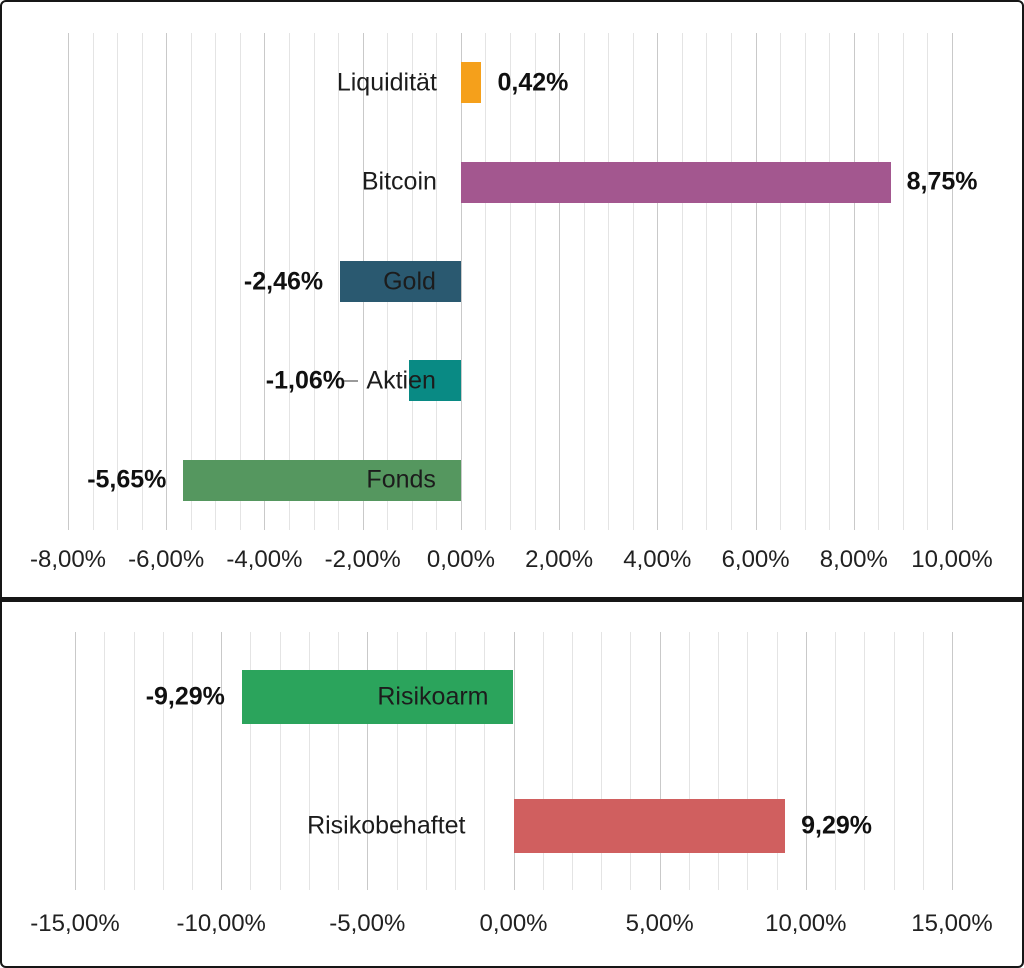 The width and height of the screenshot is (1024, 968). I want to click on axis-tick-label: -4,00%, so click(264, 559).